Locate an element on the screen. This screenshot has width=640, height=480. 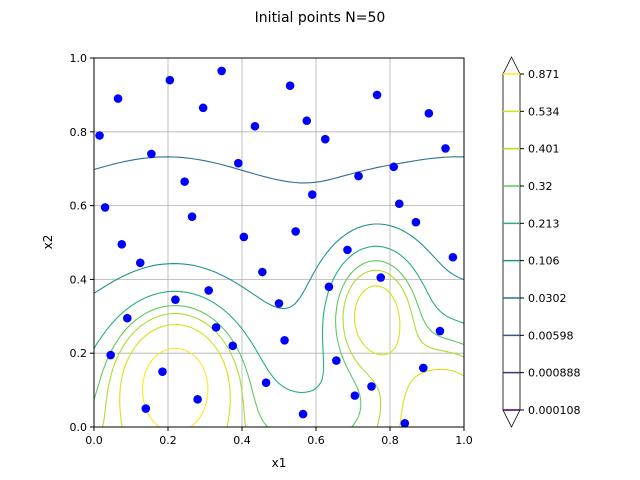
colorbar-tick-label: 0.534 is located at coordinates (544, 111).